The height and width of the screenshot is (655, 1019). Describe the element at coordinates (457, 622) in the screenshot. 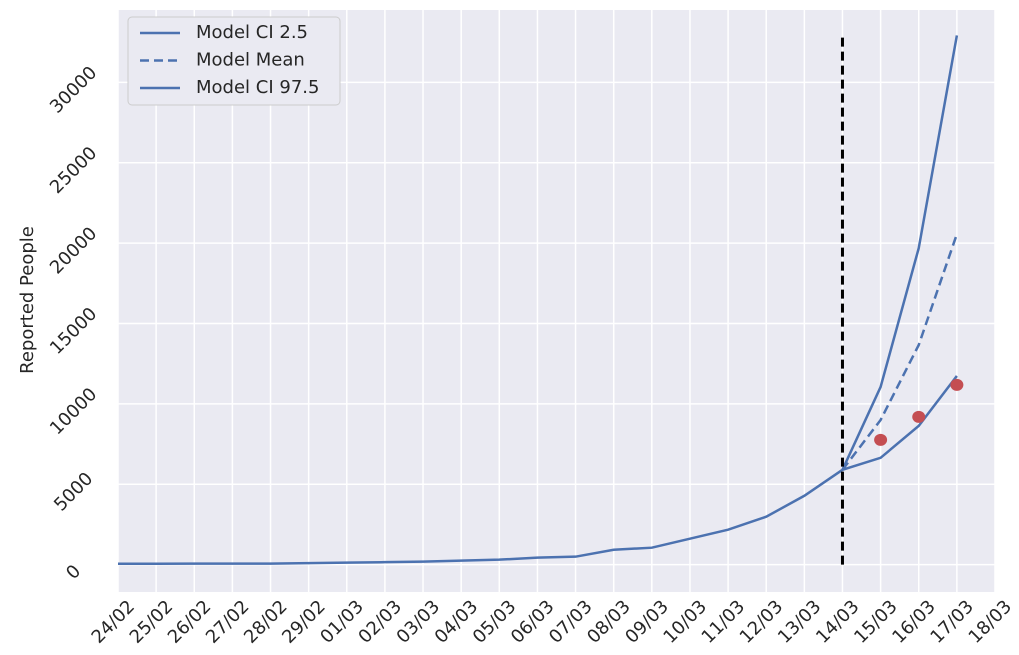

I see `x-tick-label: 04/03` at that location.